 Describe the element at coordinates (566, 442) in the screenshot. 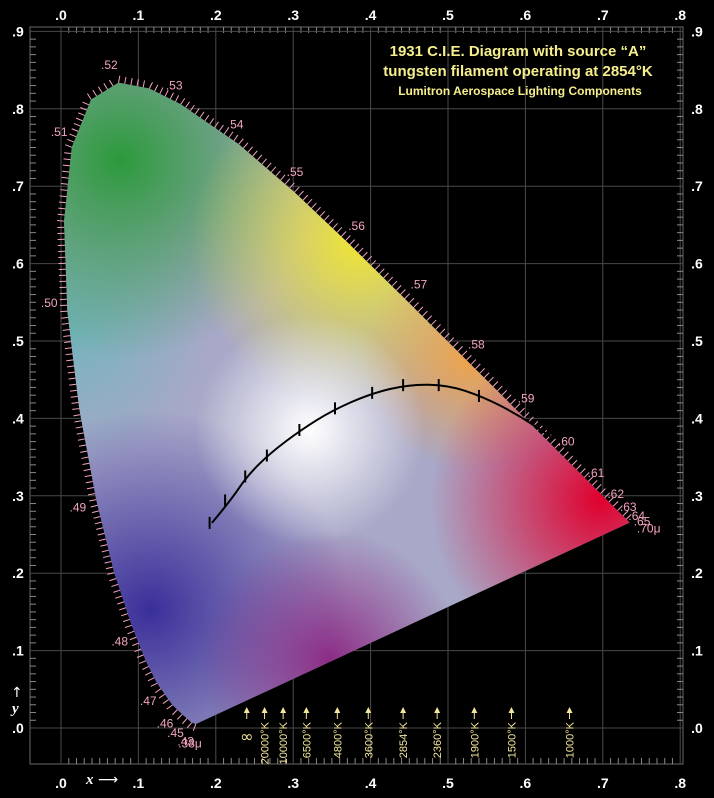

I see `wavelength-label: .60` at that location.